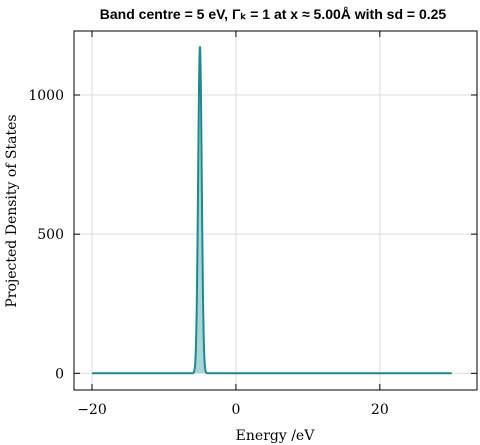 Image resolution: width=480 pixels, height=445 pixels. I want to click on x-tick-label: −20, so click(92, 410).